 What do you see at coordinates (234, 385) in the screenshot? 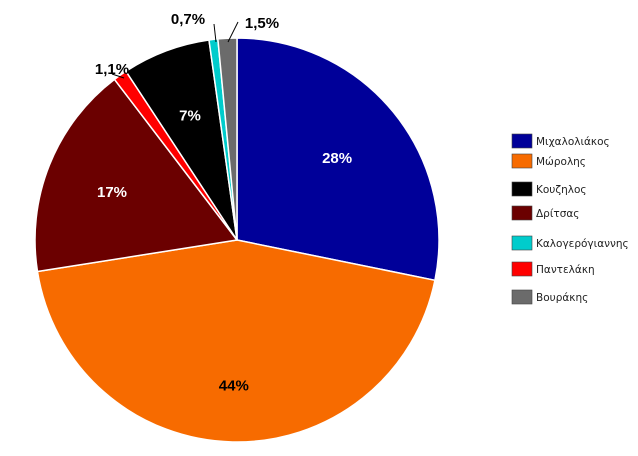
I see `slice-label-1: 44%` at bounding box center [234, 385].